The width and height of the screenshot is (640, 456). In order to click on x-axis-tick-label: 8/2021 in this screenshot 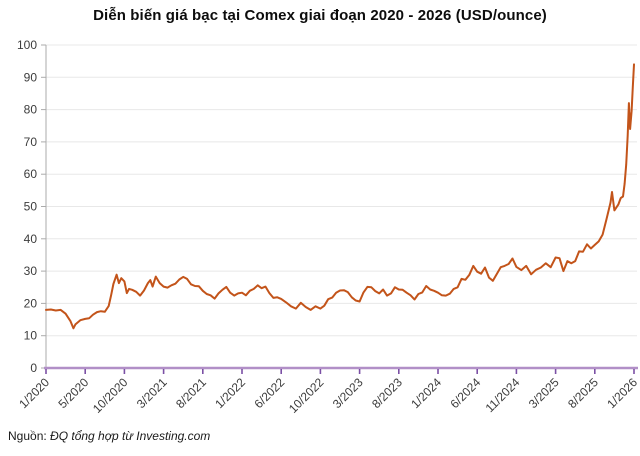, I will do `click(191, 393)`.